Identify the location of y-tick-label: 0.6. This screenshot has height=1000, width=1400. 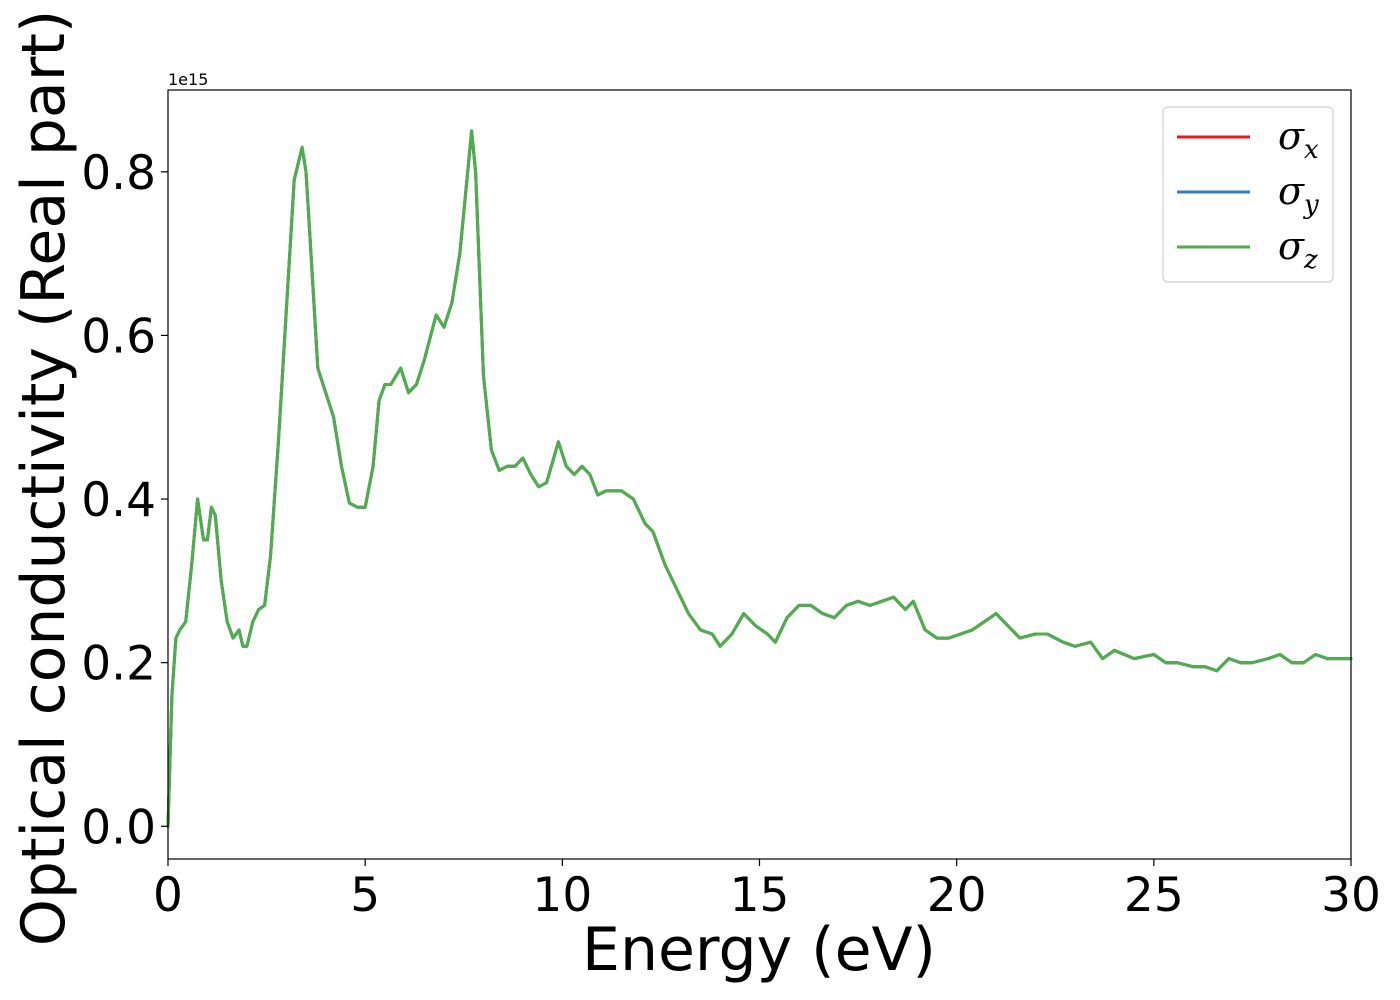
(118, 336).